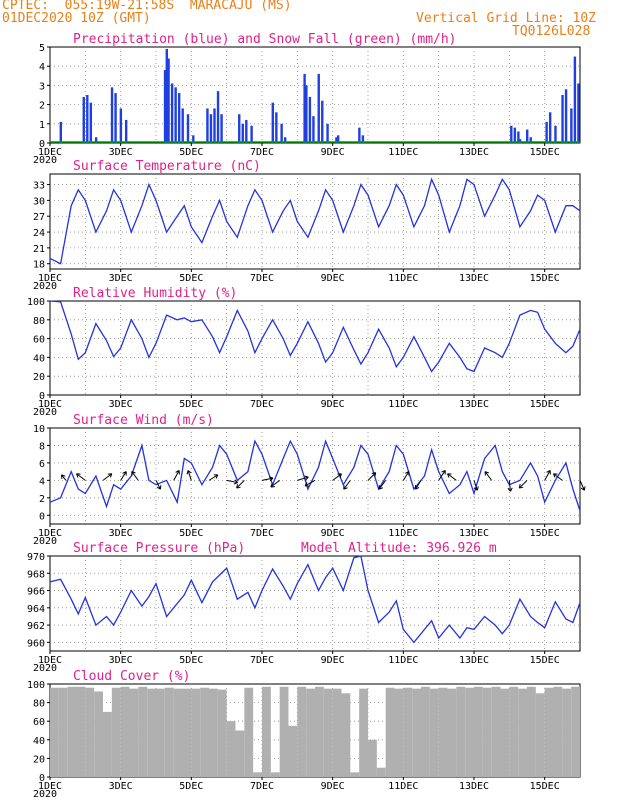 This screenshot has width=618, height=800. I want to click on humidity-xtick-label: 9DEC, so click(333, 404).